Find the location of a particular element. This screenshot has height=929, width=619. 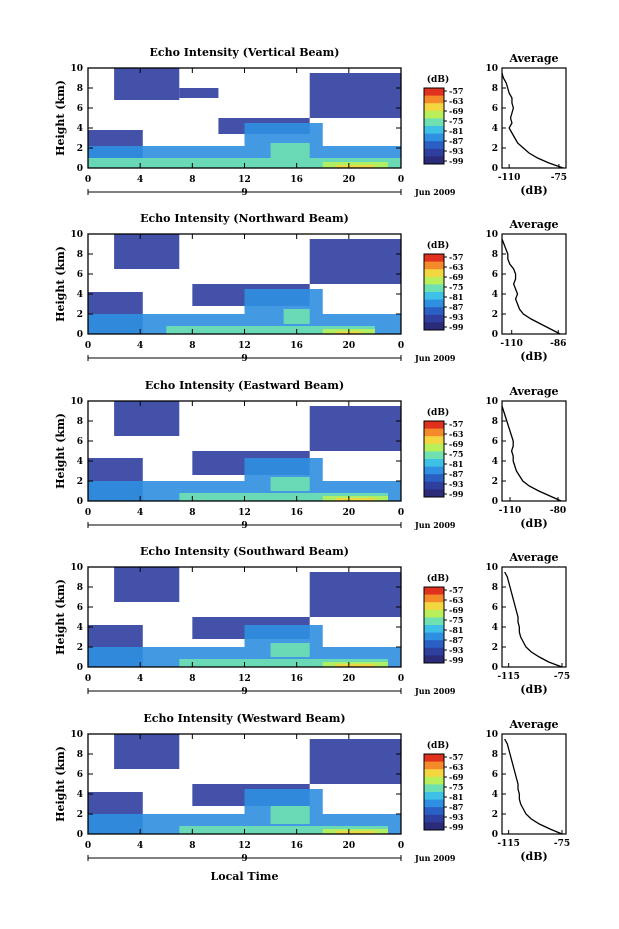

profile-x-label: (dB) is located at coordinates (533, 190).